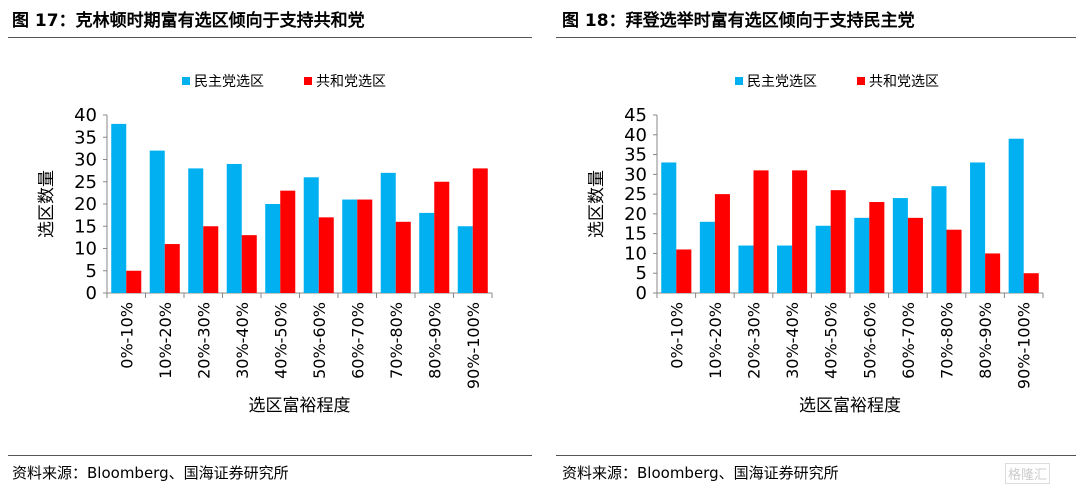 The width and height of the screenshot is (1080, 493). I want to click on chart-2-source: 资料来源：Bloomberg、国海证券研究所, so click(700, 473).